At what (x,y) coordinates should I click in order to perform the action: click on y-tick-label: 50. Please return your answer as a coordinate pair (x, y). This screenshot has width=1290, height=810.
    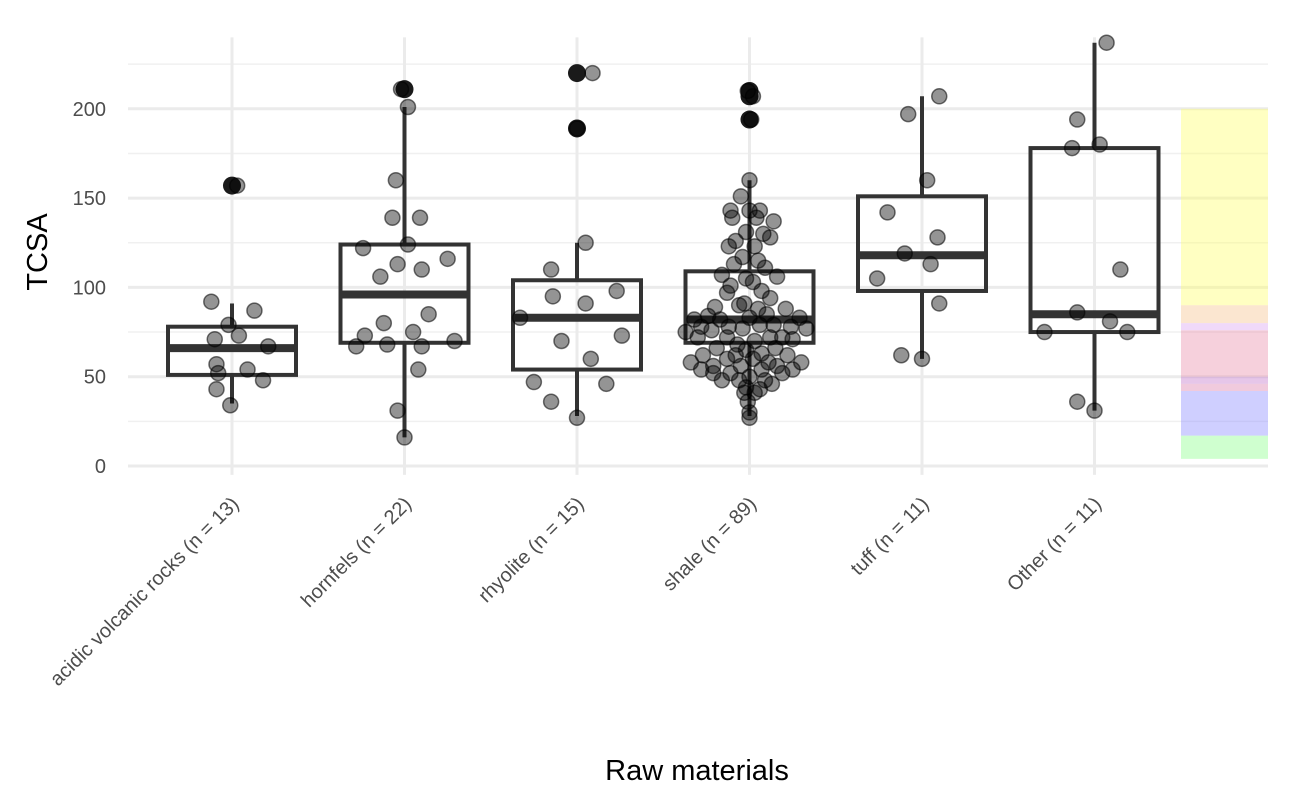
    Looking at the image, I should click on (95, 378).